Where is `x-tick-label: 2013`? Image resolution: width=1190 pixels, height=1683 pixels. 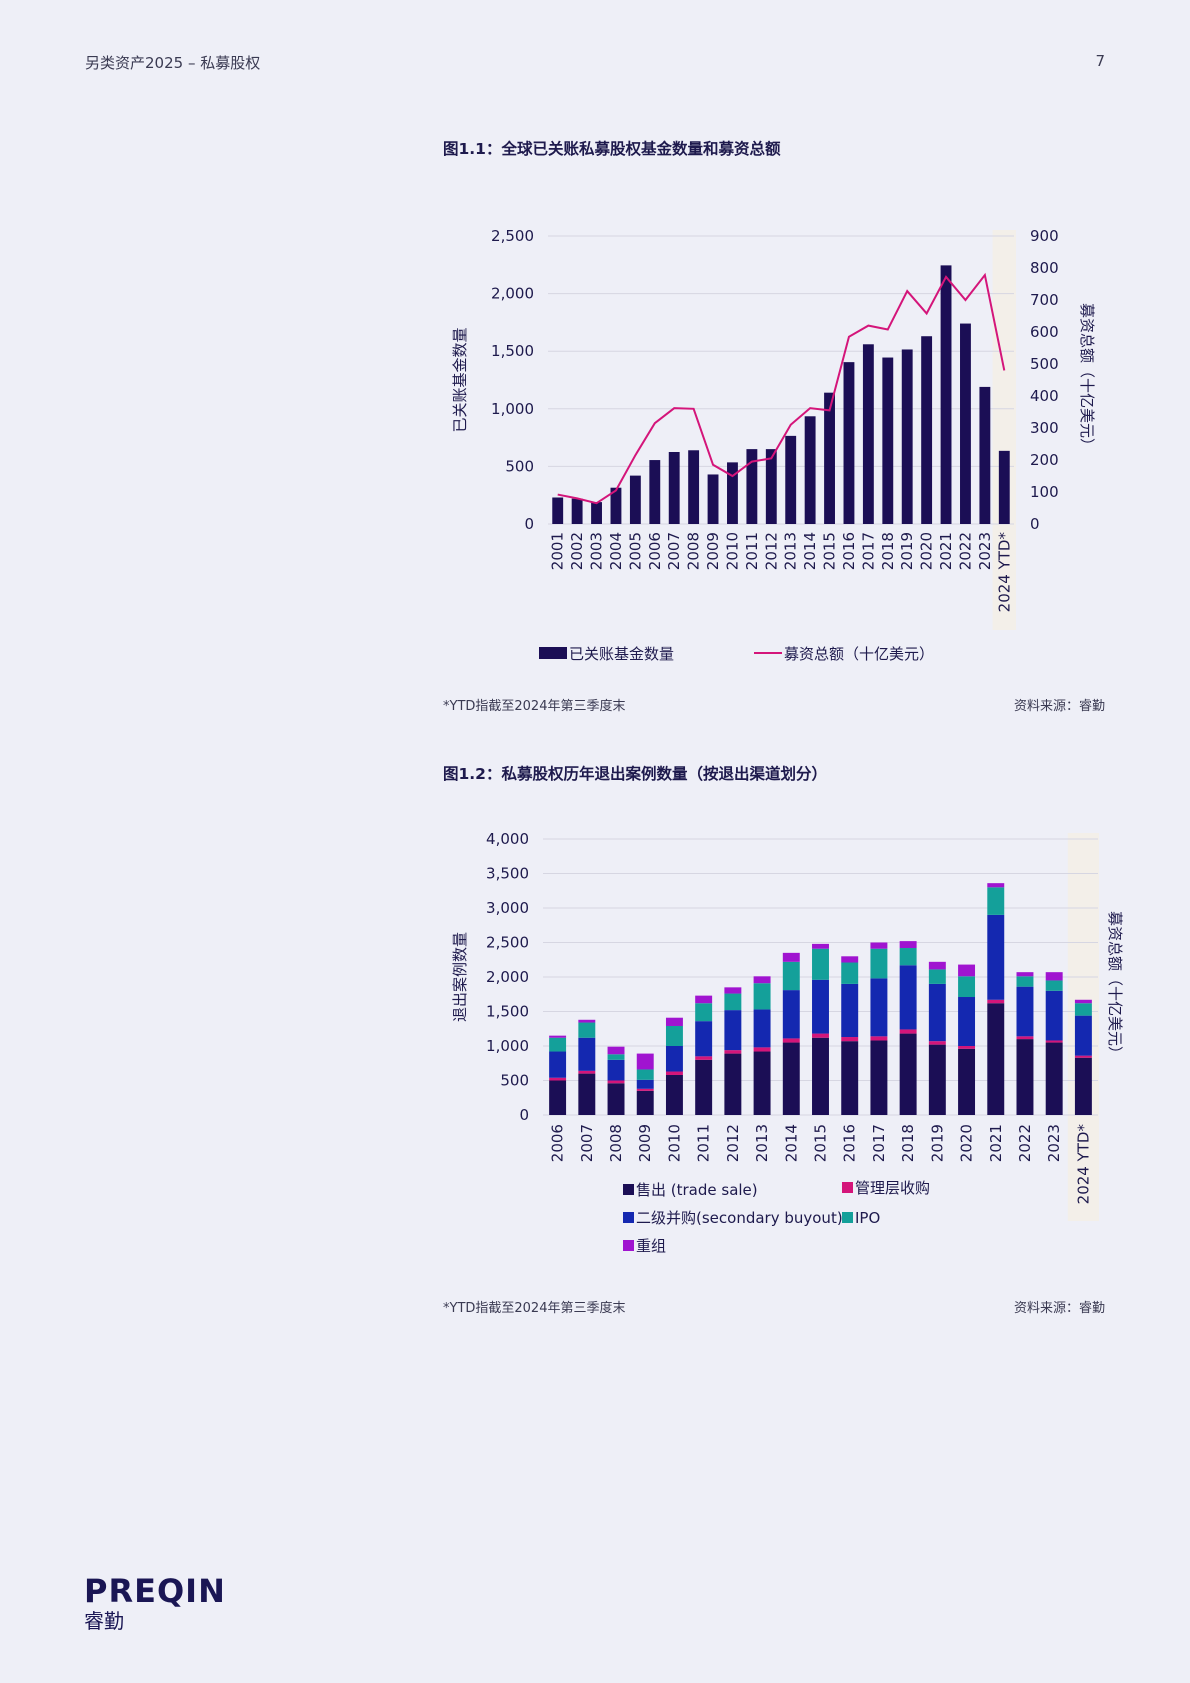 x-tick-label: 2013 is located at coordinates (791, 551).